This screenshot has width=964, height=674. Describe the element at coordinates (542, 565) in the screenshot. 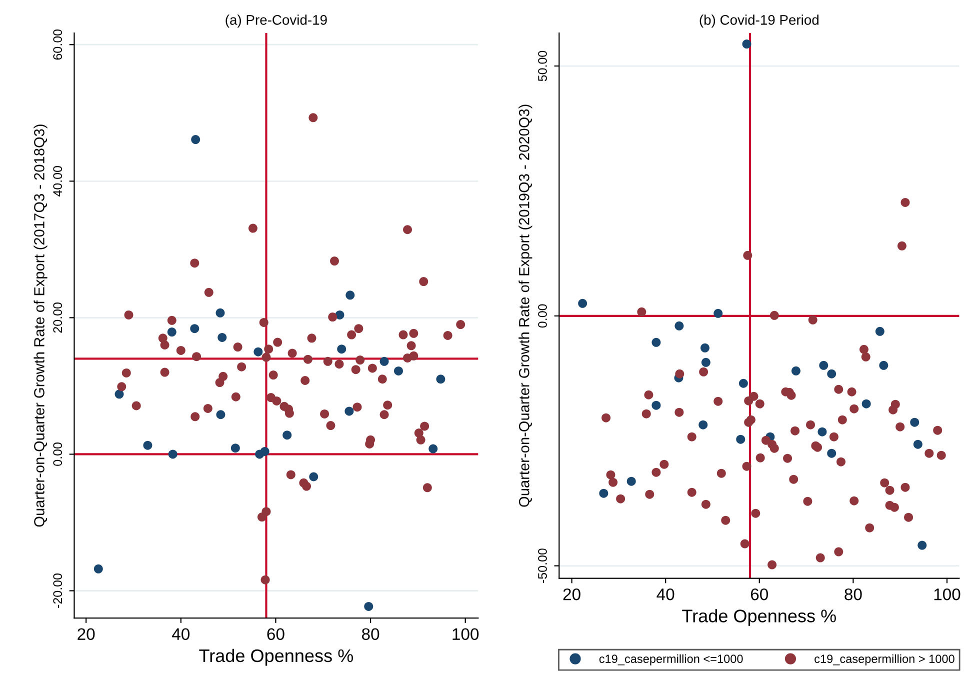

I see `y-tick-label: -50.00` at that location.